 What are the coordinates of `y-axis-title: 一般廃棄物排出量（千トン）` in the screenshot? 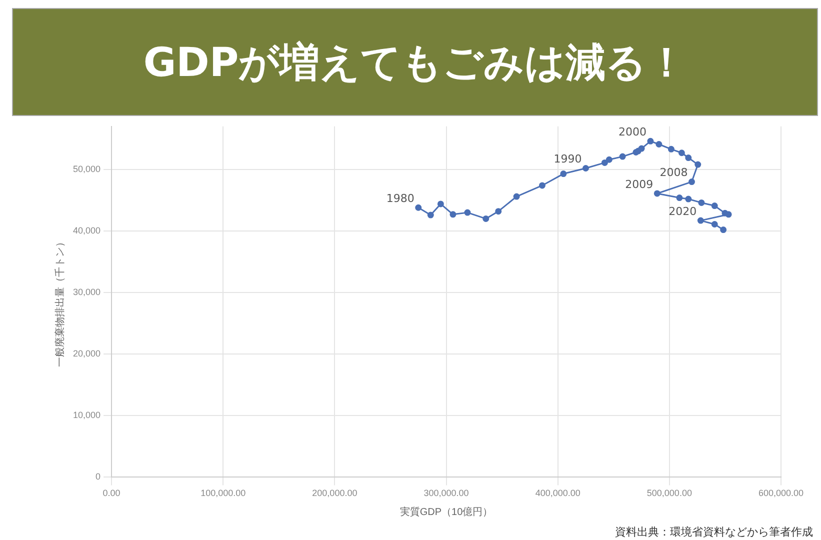 It's located at (60, 301).